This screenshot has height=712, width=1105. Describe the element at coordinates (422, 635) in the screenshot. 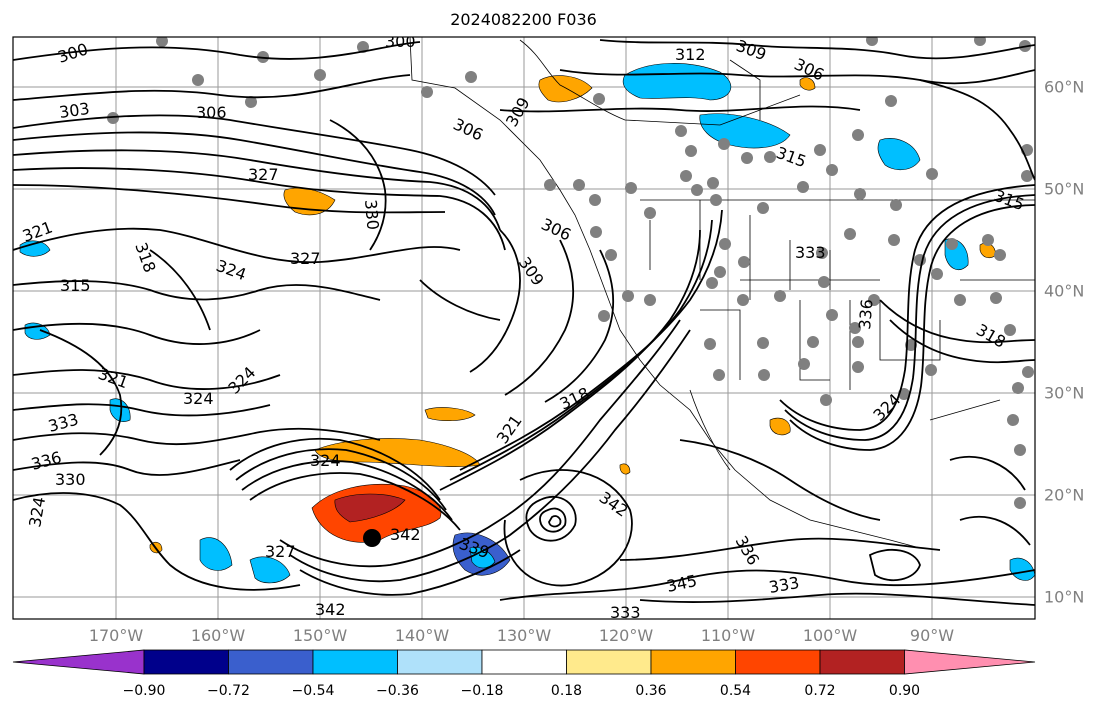

I see `longitude-label: 140°W` at that location.